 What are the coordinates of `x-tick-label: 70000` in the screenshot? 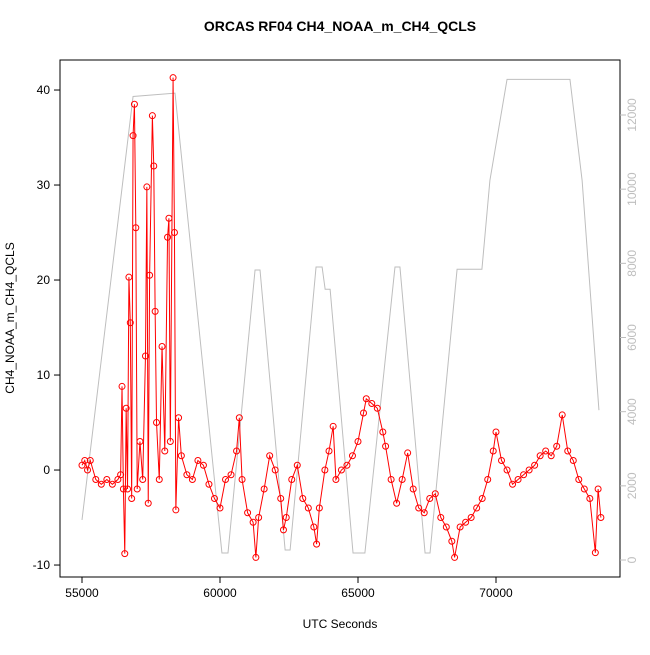 It's located at (496, 593).